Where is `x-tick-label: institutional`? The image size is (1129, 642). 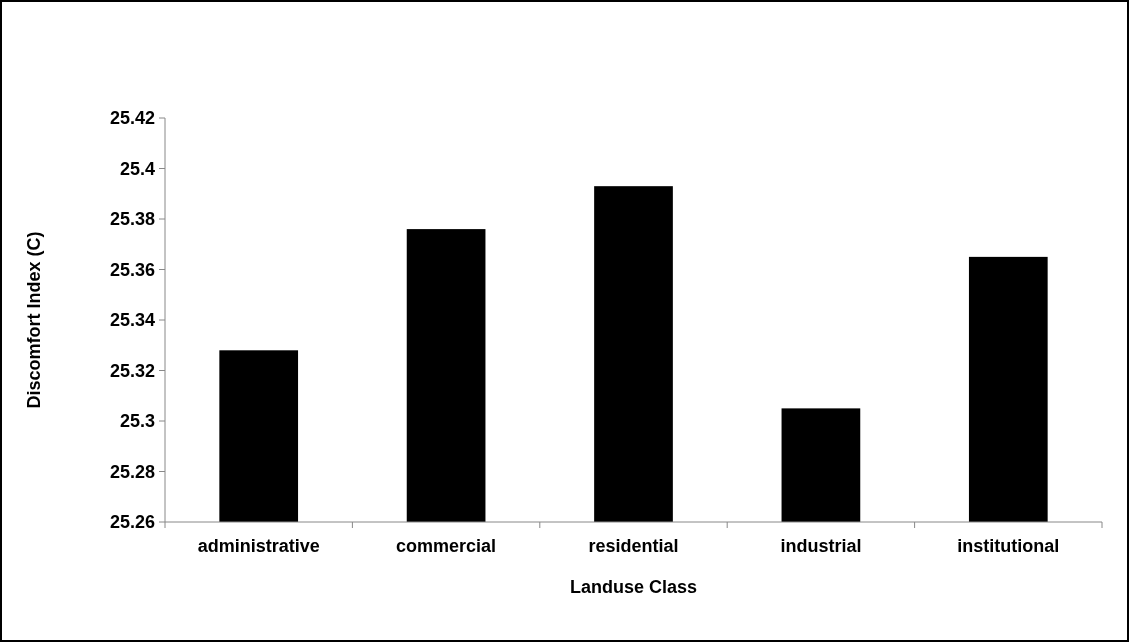 x-tick-label: institutional is located at coordinates (1008, 546).